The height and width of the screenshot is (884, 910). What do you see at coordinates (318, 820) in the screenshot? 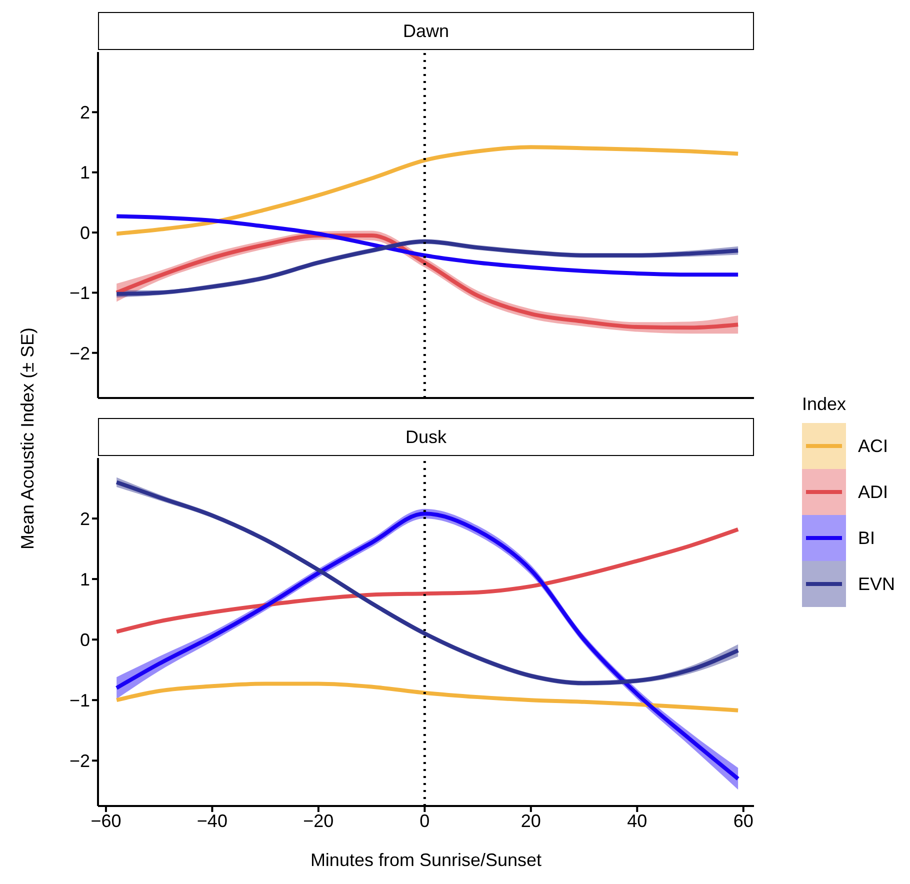
I see `x-tick-label: −20` at bounding box center [318, 820].